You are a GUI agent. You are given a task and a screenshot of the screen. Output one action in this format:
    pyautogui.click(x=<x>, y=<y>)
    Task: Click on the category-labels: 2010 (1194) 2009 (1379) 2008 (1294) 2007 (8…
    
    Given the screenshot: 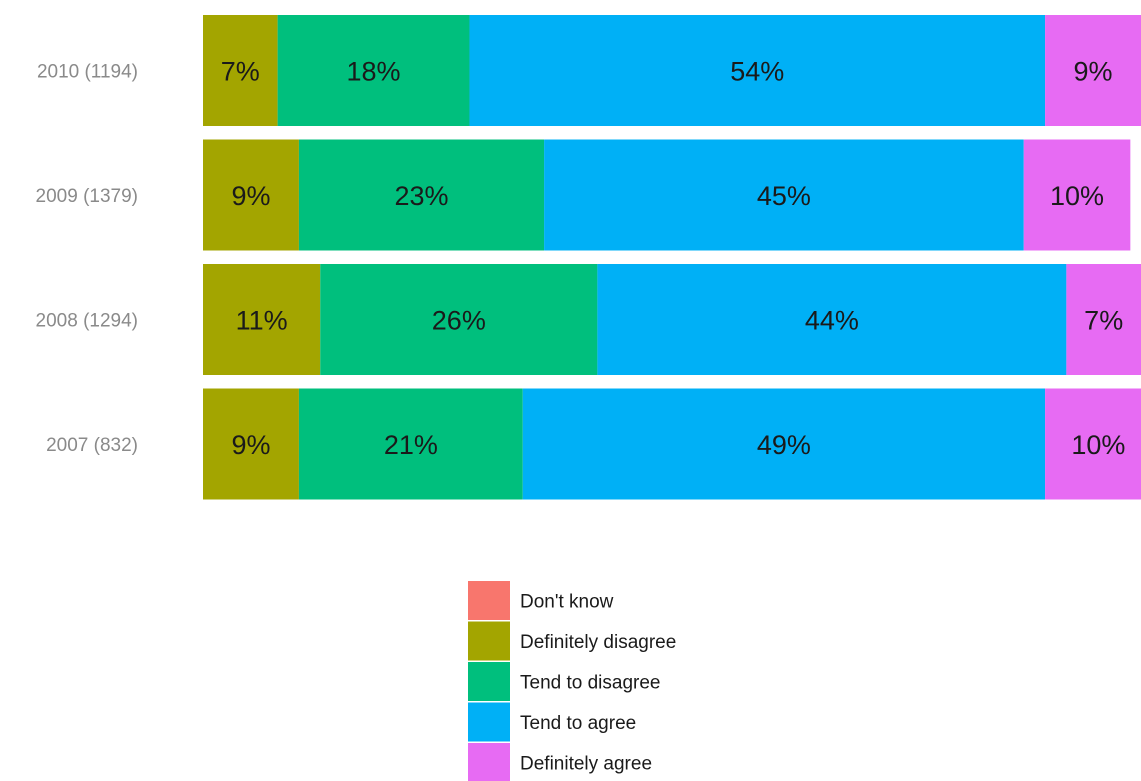 What is the action you would take?
    pyautogui.click(x=87, y=259)
    